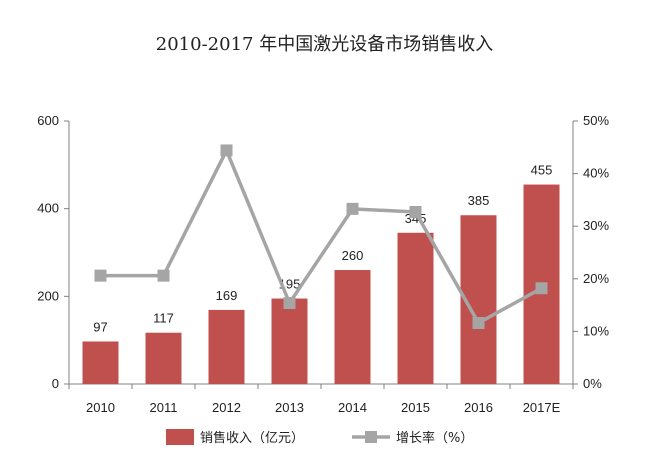 The image size is (649, 465). Describe the element at coordinates (226, 346) in the screenshot. I see `bar-2012` at that location.